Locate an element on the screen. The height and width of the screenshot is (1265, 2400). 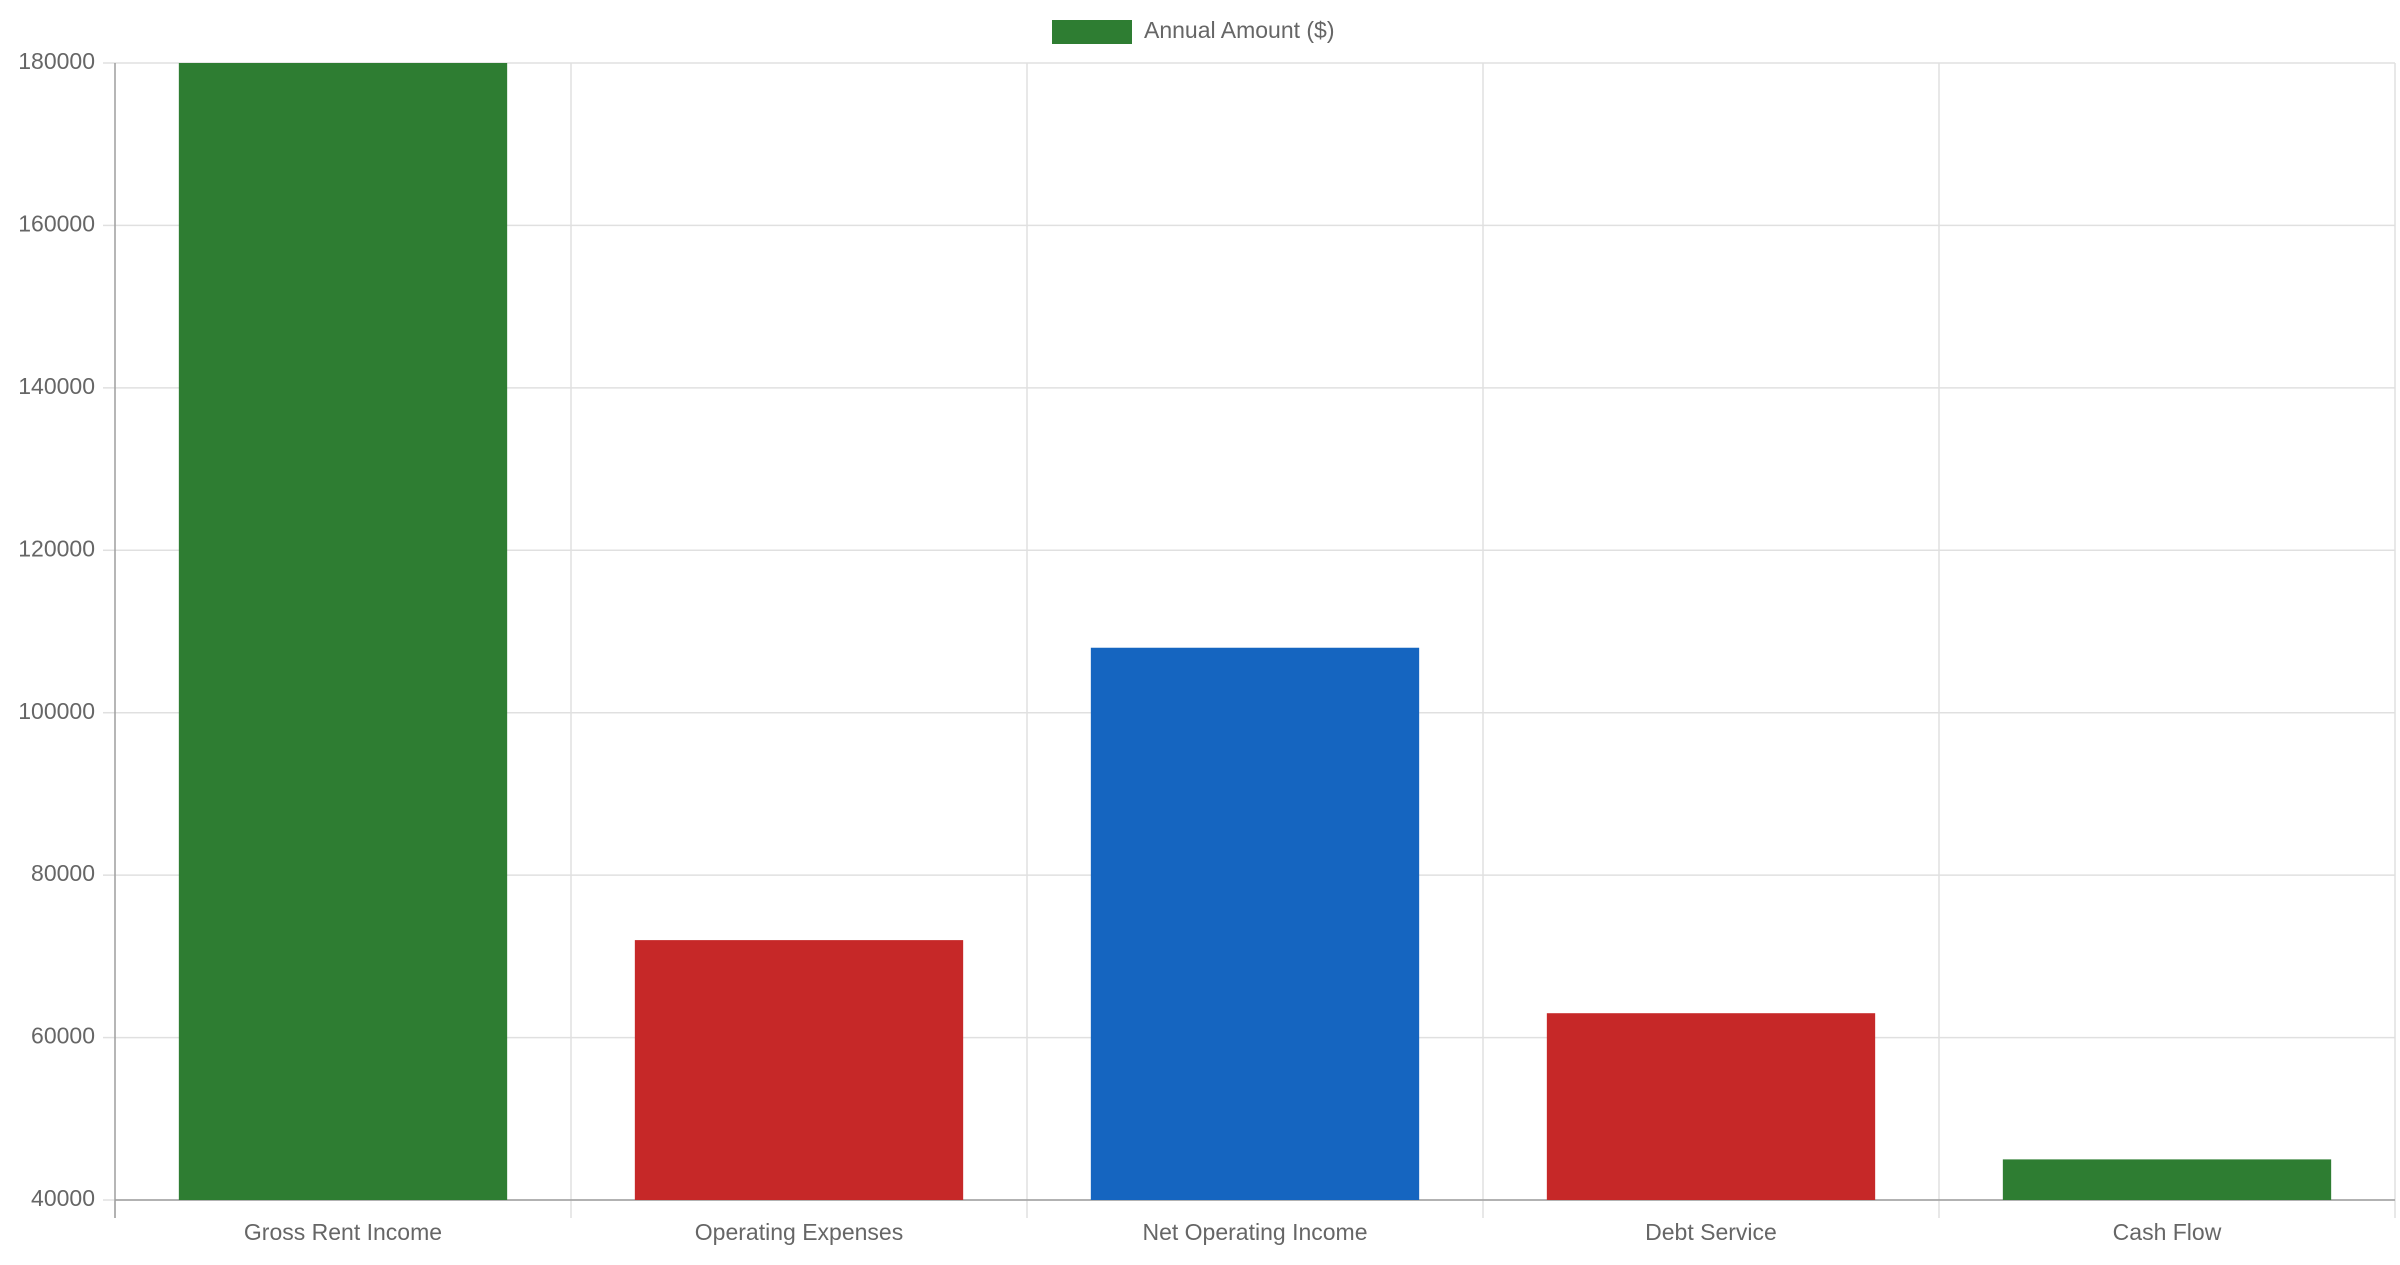
legend: Annual Amount ($) is located at coordinates (1193, 30).